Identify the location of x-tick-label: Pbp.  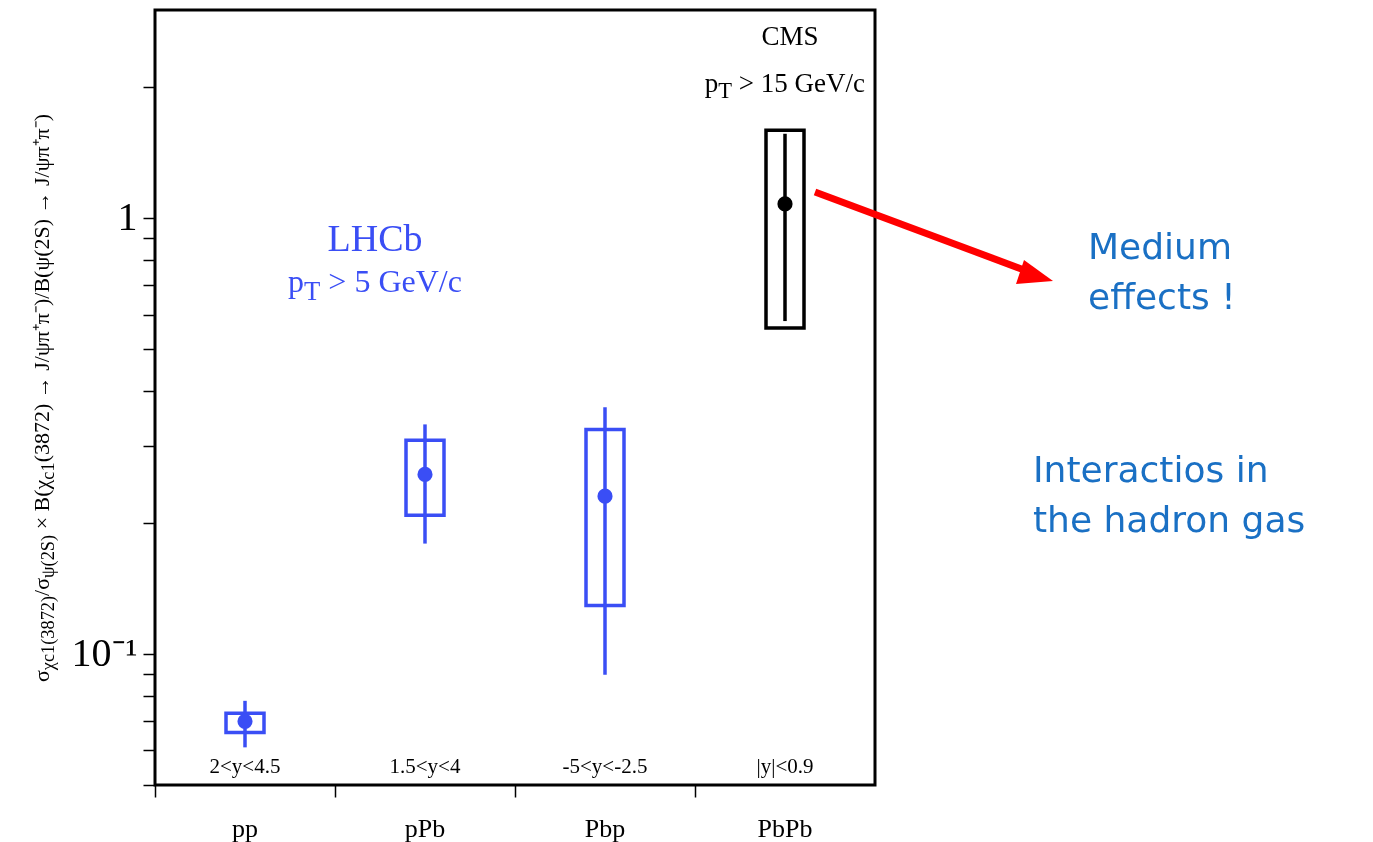
(605, 827).